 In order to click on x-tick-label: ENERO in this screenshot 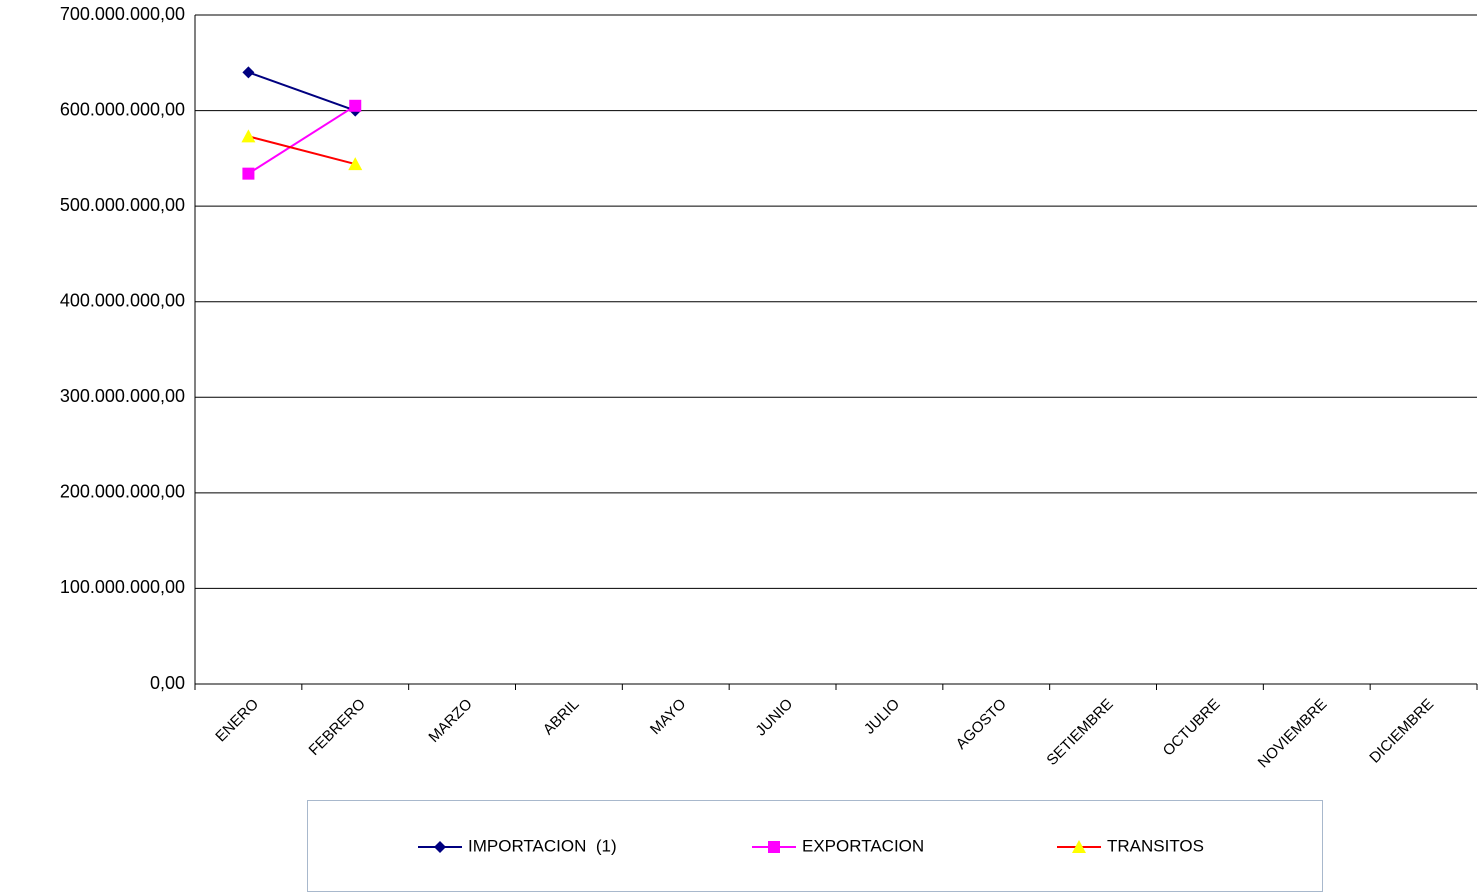, I will do `click(237, 721)`.